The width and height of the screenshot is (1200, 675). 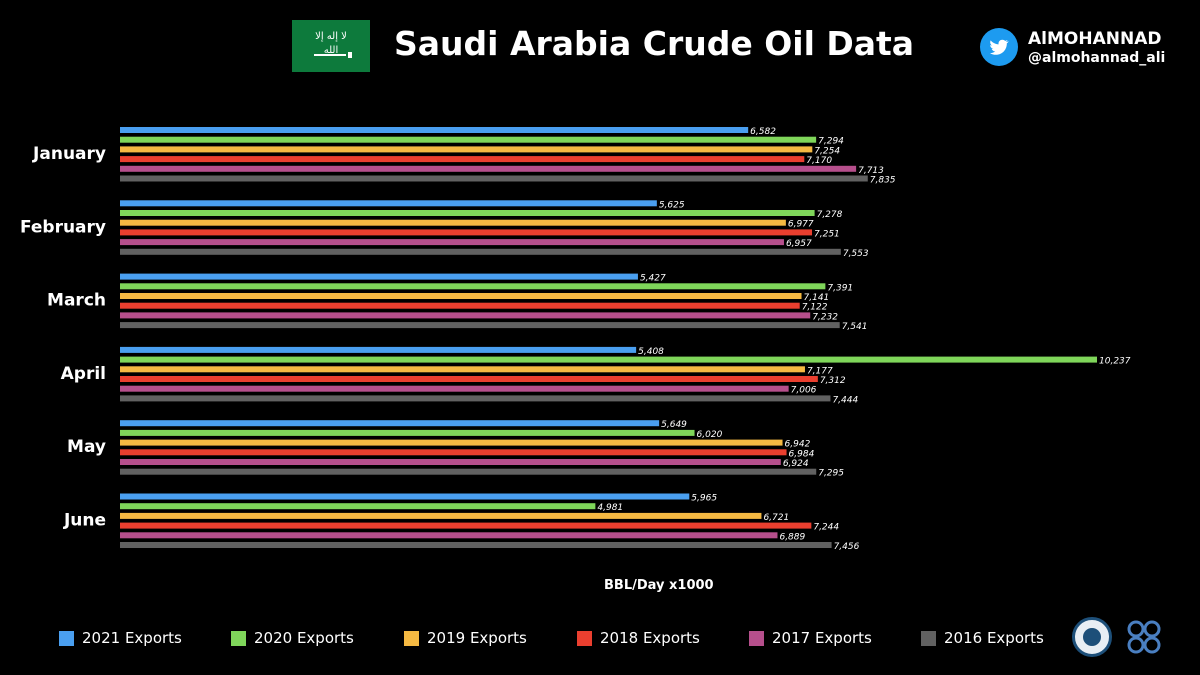 What do you see at coordinates (76, 301) in the screenshot?
I see `month-label: March` at bounding box center [76, 301].